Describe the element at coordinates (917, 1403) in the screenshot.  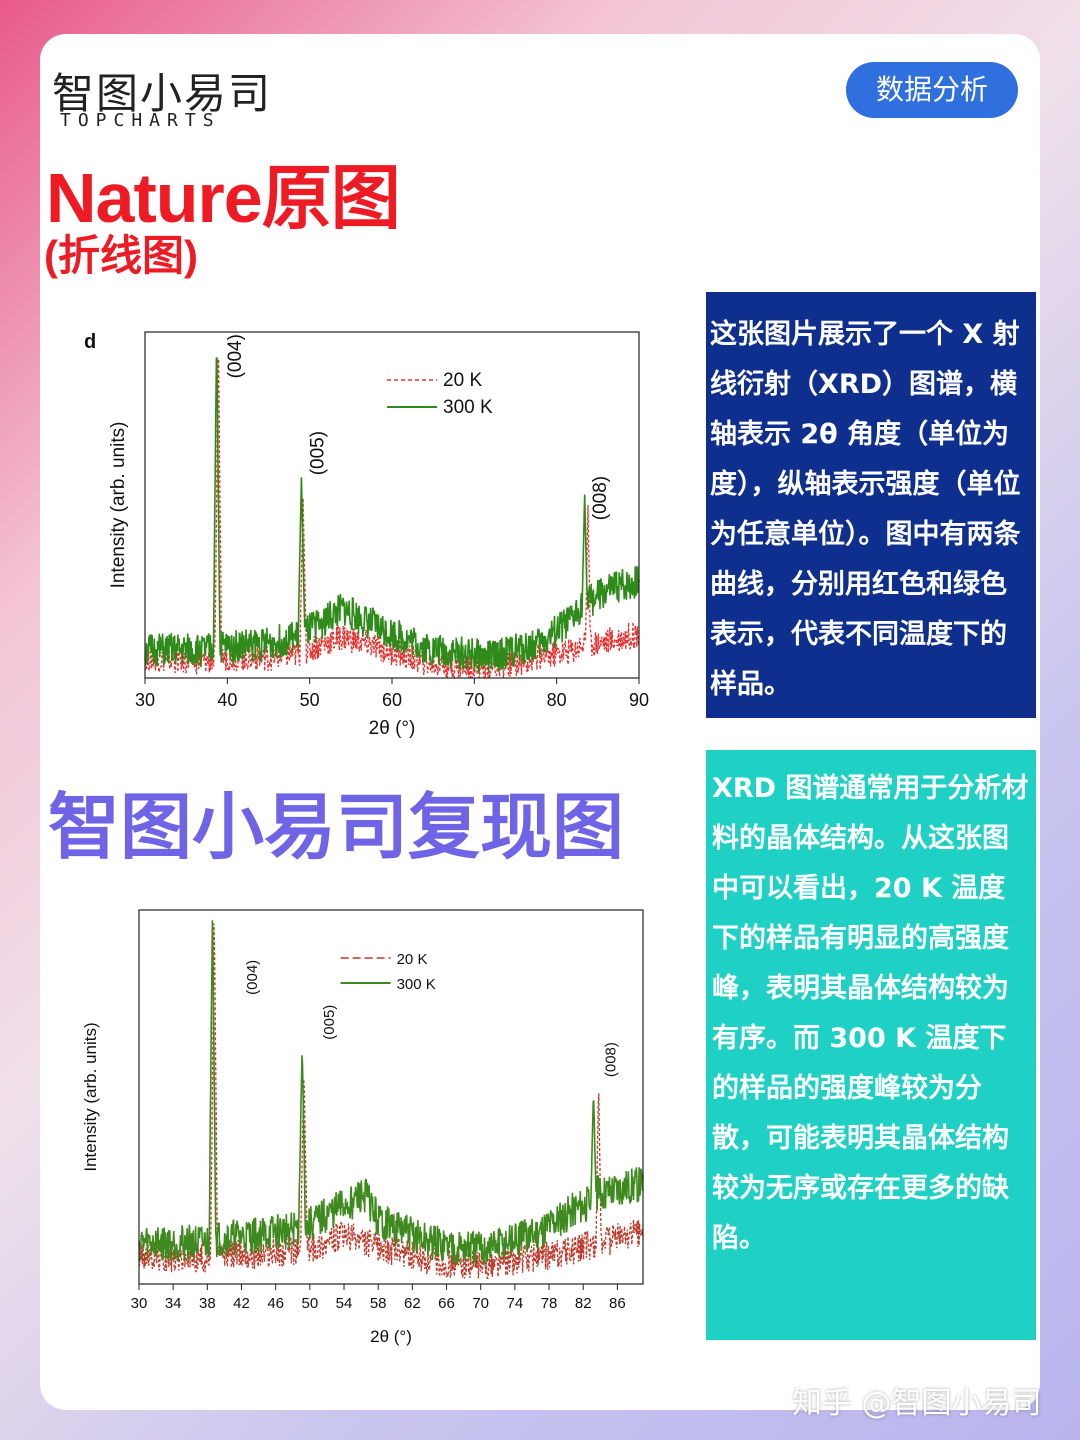
I see `zhihu-watermark: 知乎 @智图小易司` at that location.